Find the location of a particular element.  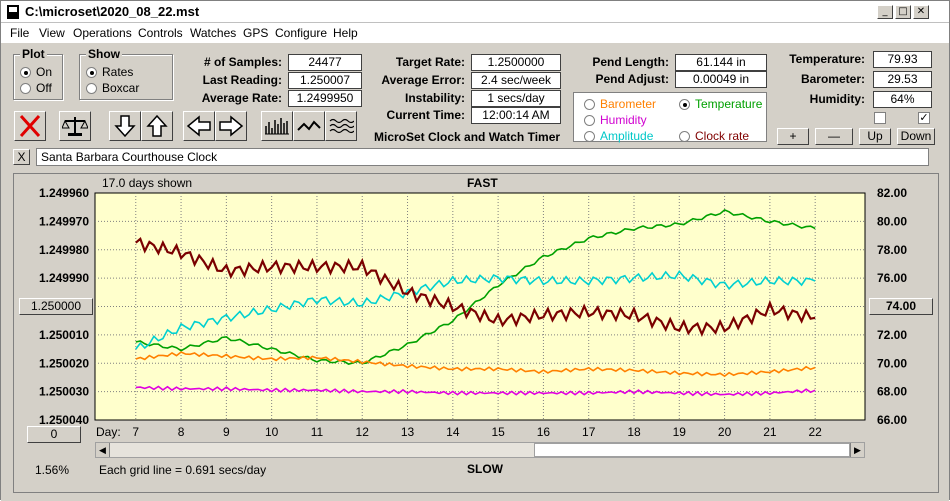

plus-button: + is located at coordinates (793, 136).